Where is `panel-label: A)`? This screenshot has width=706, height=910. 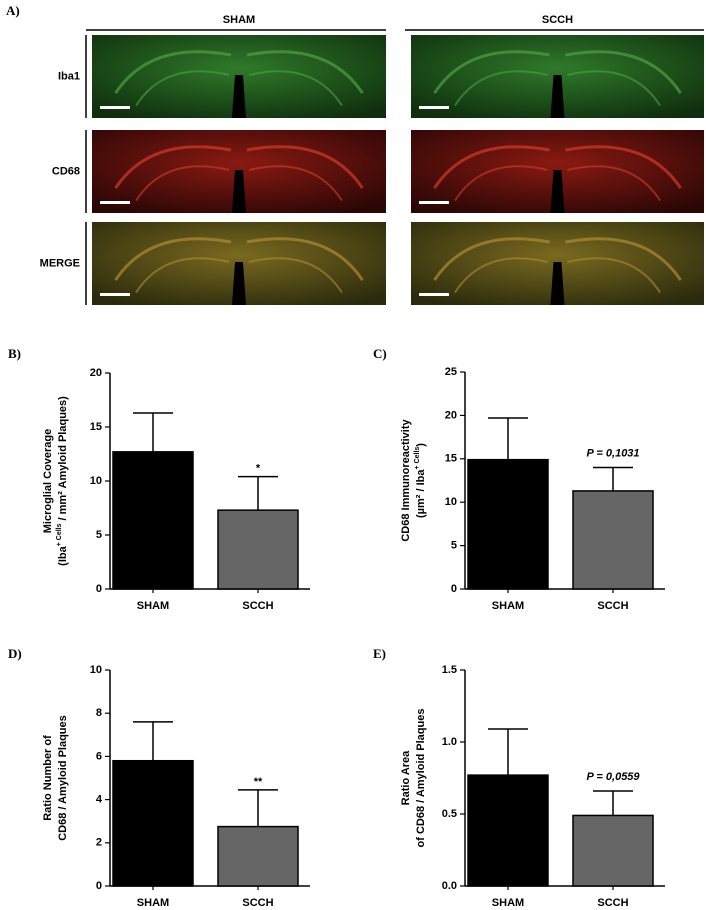 panel-label: A) is located at coordinates (13, 10).